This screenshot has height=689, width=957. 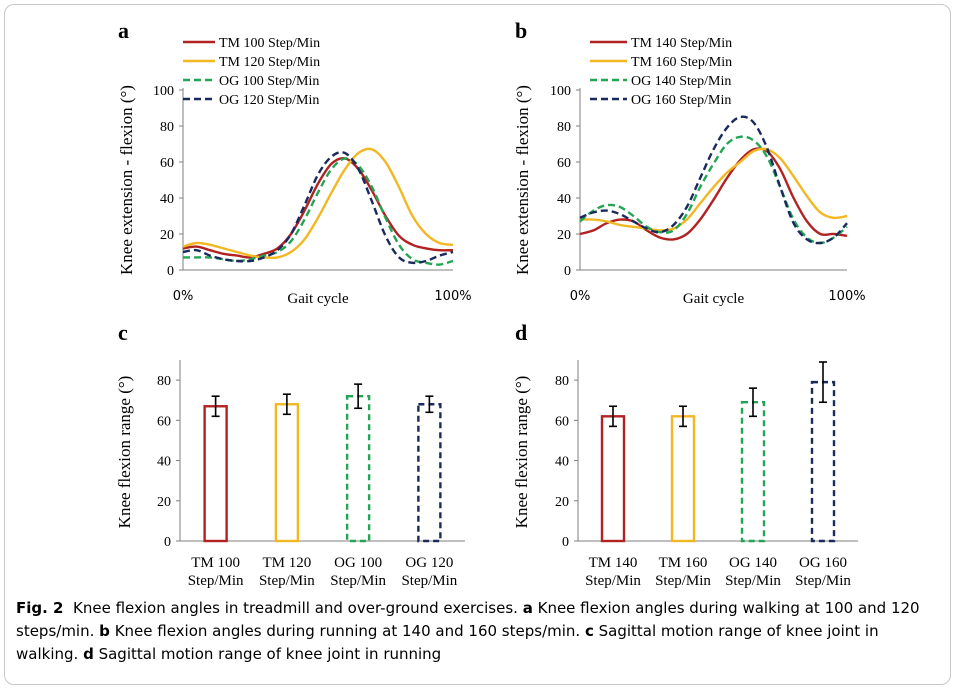 What do you see at coordinates (287, 563) in the screenshot?
I see `category-label-line1: TM 120` at bounding box center [287, 563].